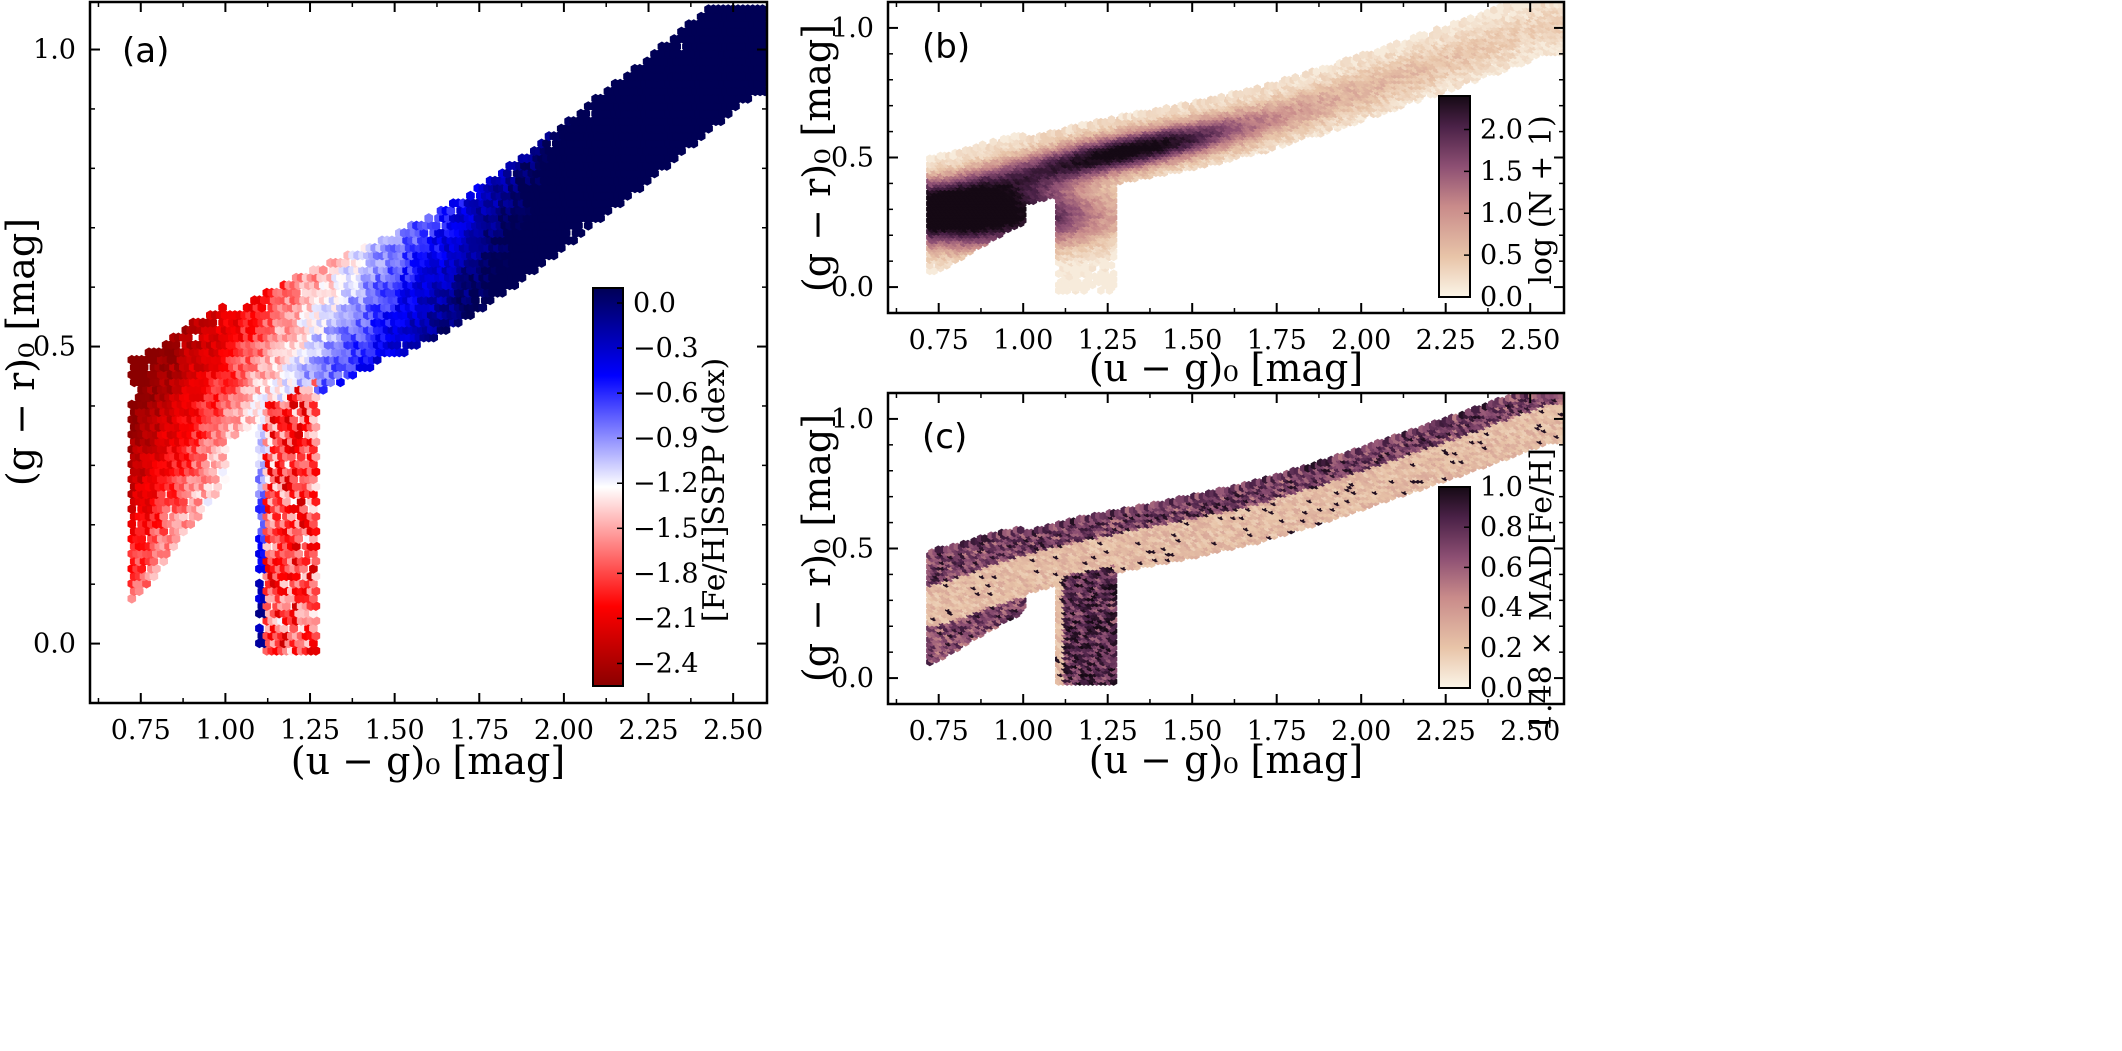 The width and height of the screenshot is (2122, 1051). What do you see at coordinates (658, 483) in the screenshot?
I see `panel-a-colorbar-ticks: 0.0−0.3−0.6−0.9−1.2−1.5−1.8−2.1−2.4` at bounding box center [658, 483].